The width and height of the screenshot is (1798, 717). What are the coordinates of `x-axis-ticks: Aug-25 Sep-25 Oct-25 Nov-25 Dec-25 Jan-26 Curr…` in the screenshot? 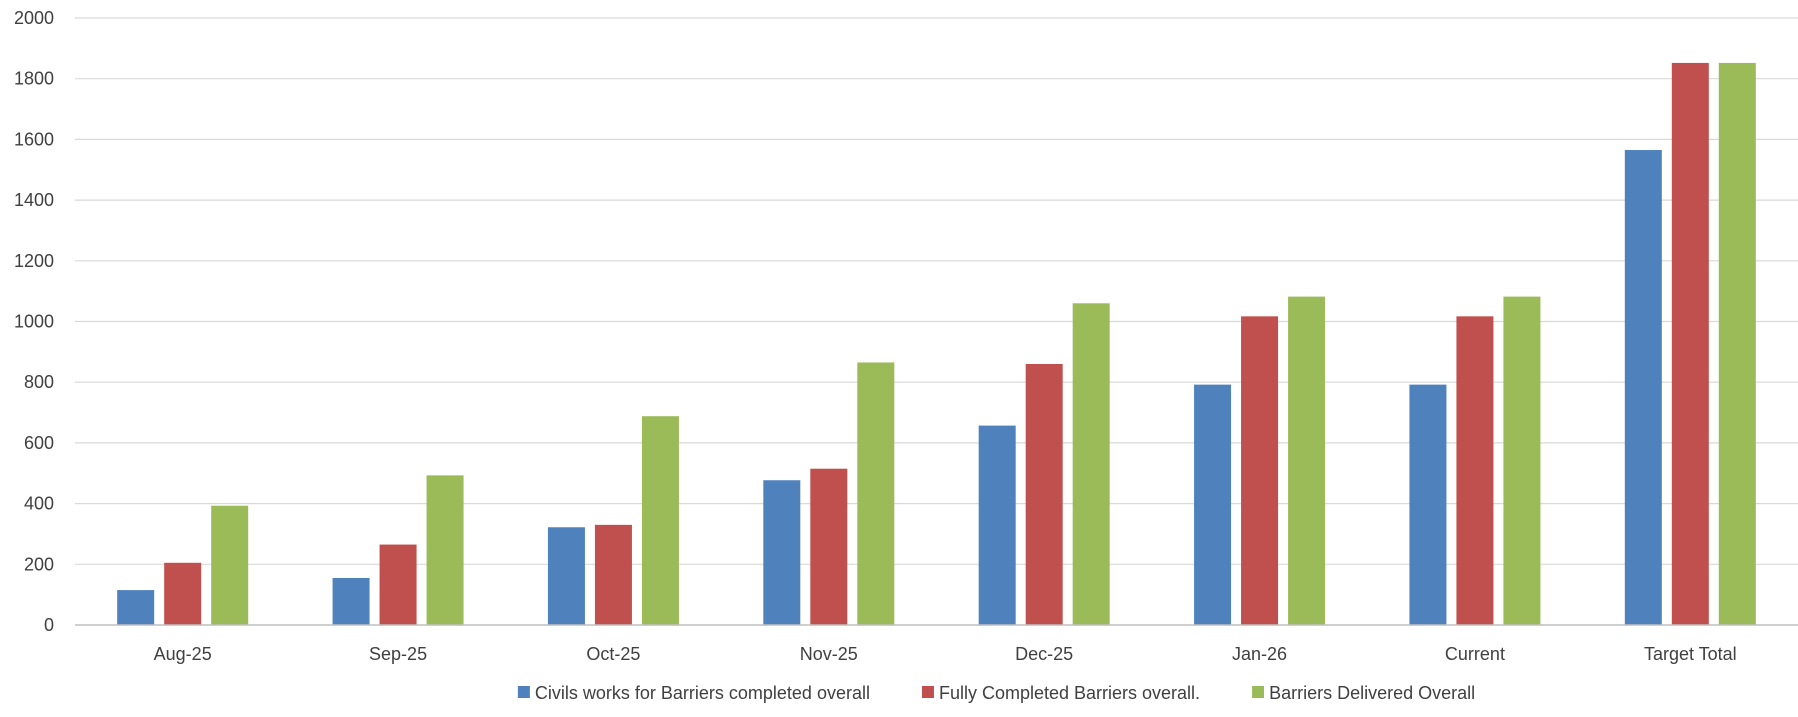 It's located at (945, 654).